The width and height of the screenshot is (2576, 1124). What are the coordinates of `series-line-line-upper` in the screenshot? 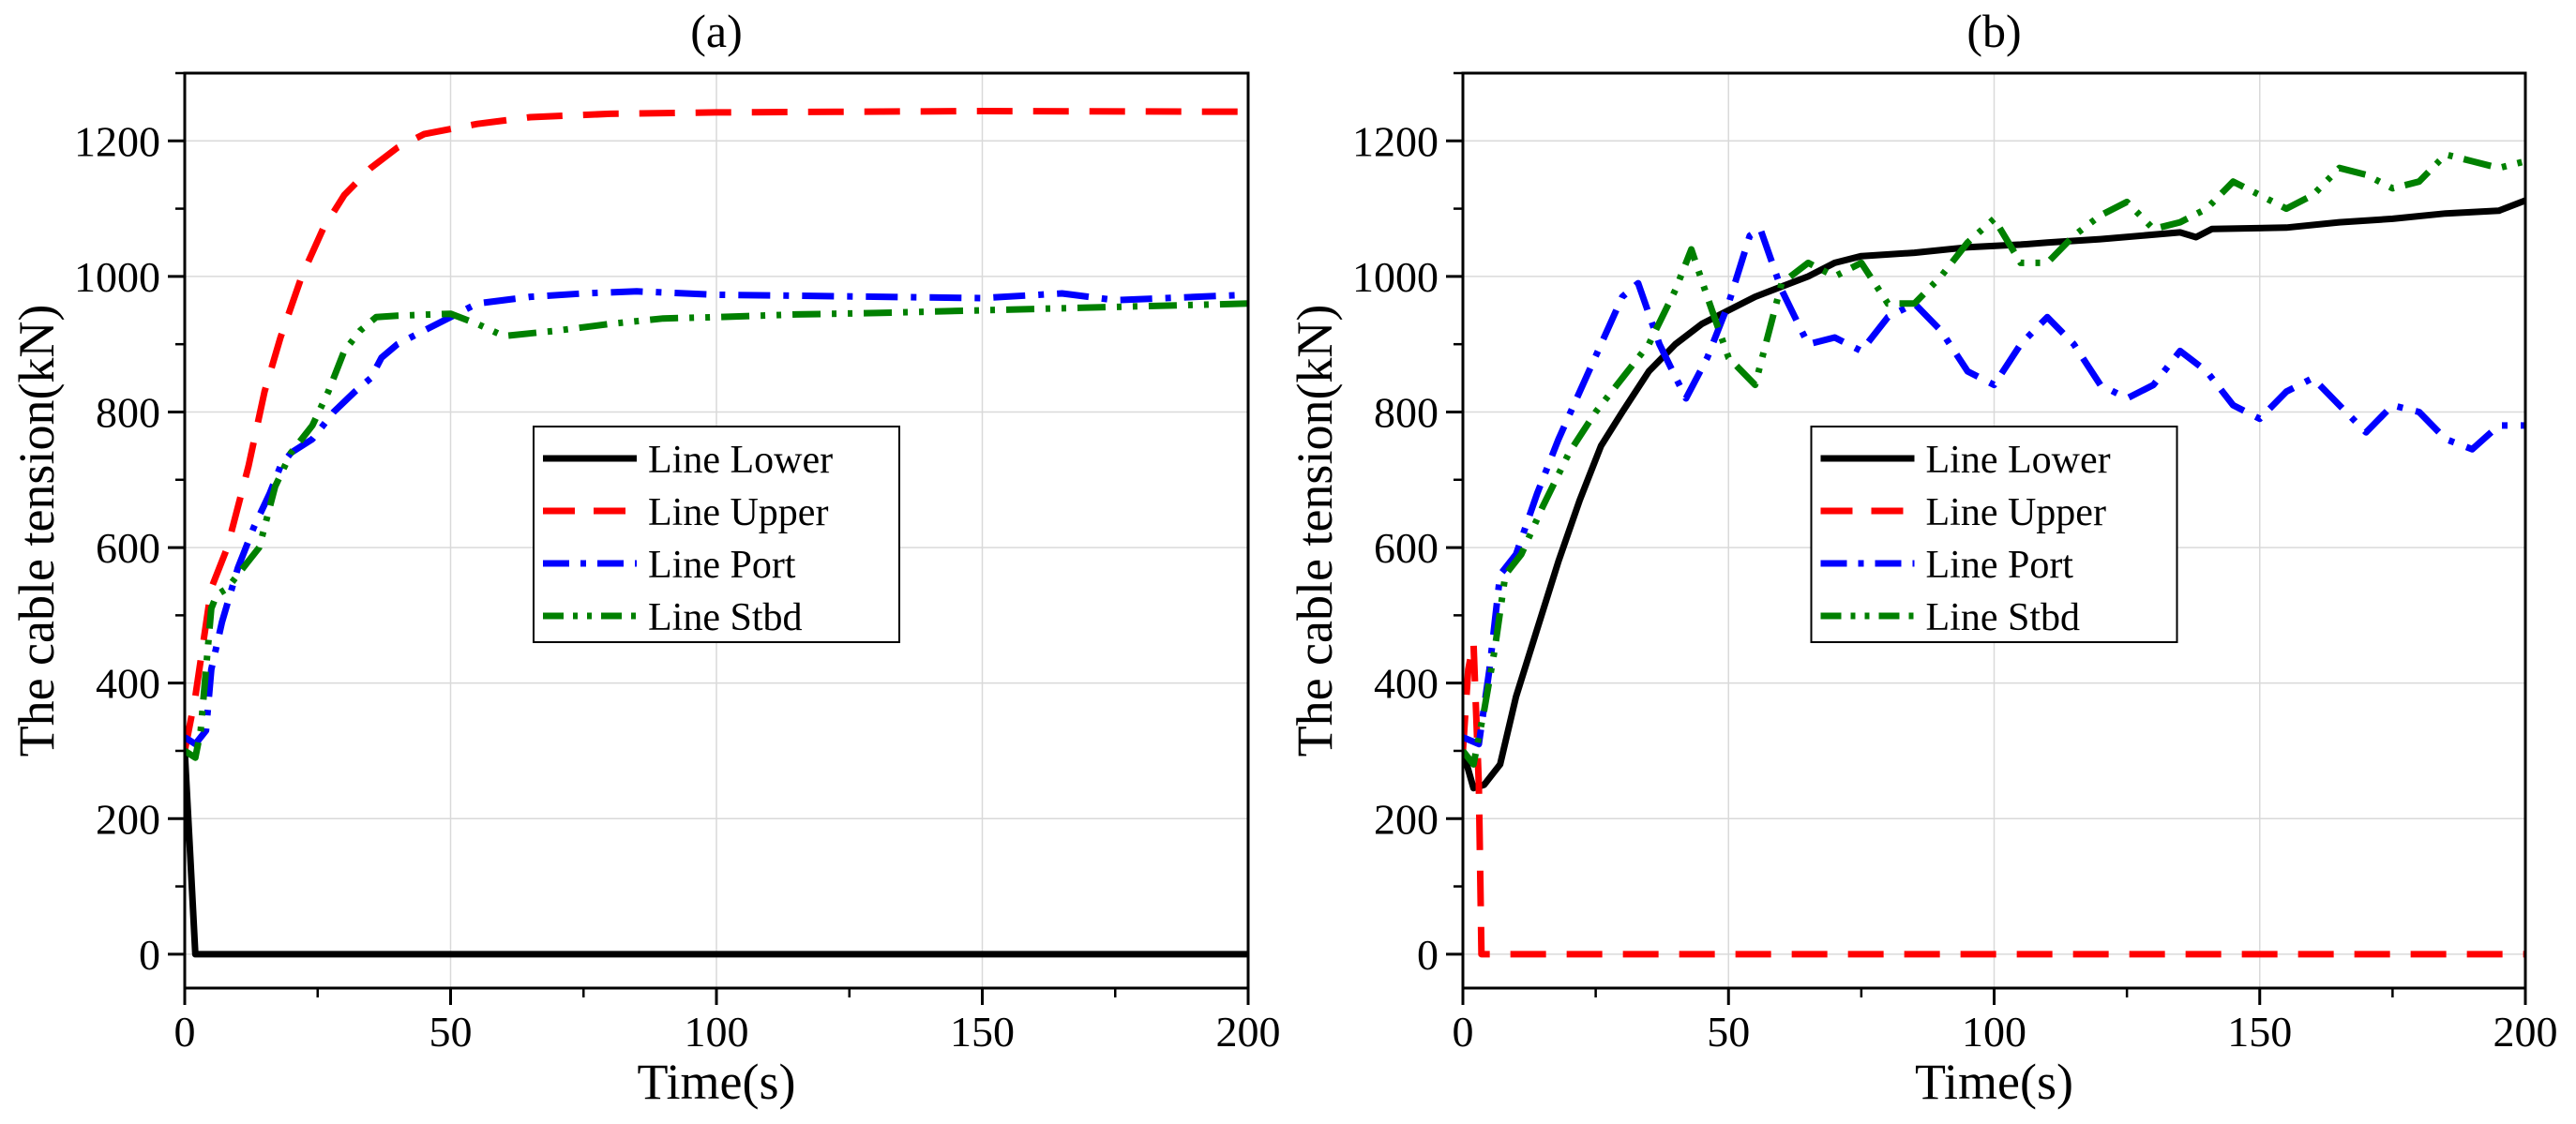 It's located at (1994, 798).